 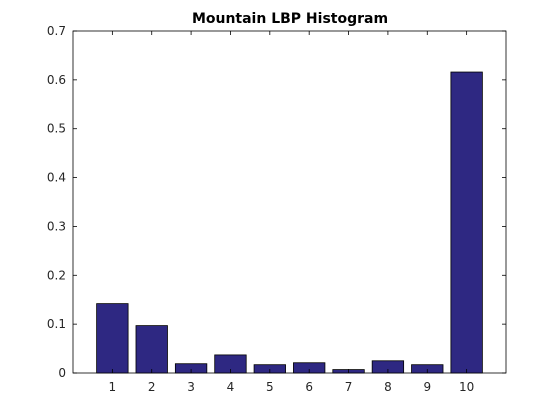 I want to click on y-tick-label: 0.1, so click(x=56, y=324).